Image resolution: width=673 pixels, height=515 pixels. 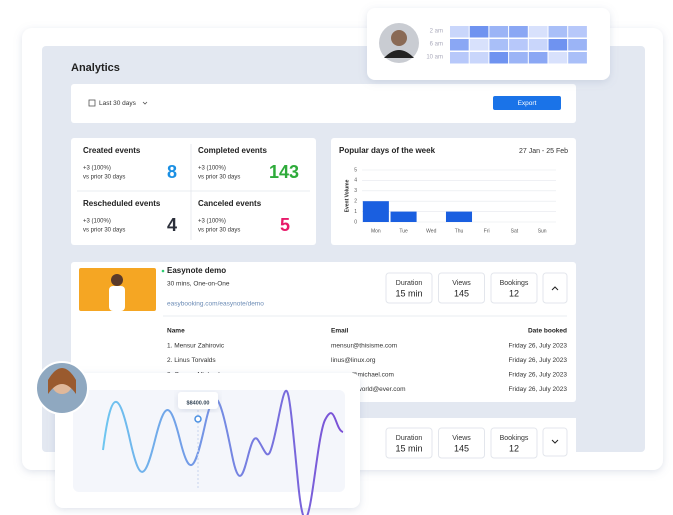 I want to click on chart-title: Popular days of the week, so click(x=387, y=150).